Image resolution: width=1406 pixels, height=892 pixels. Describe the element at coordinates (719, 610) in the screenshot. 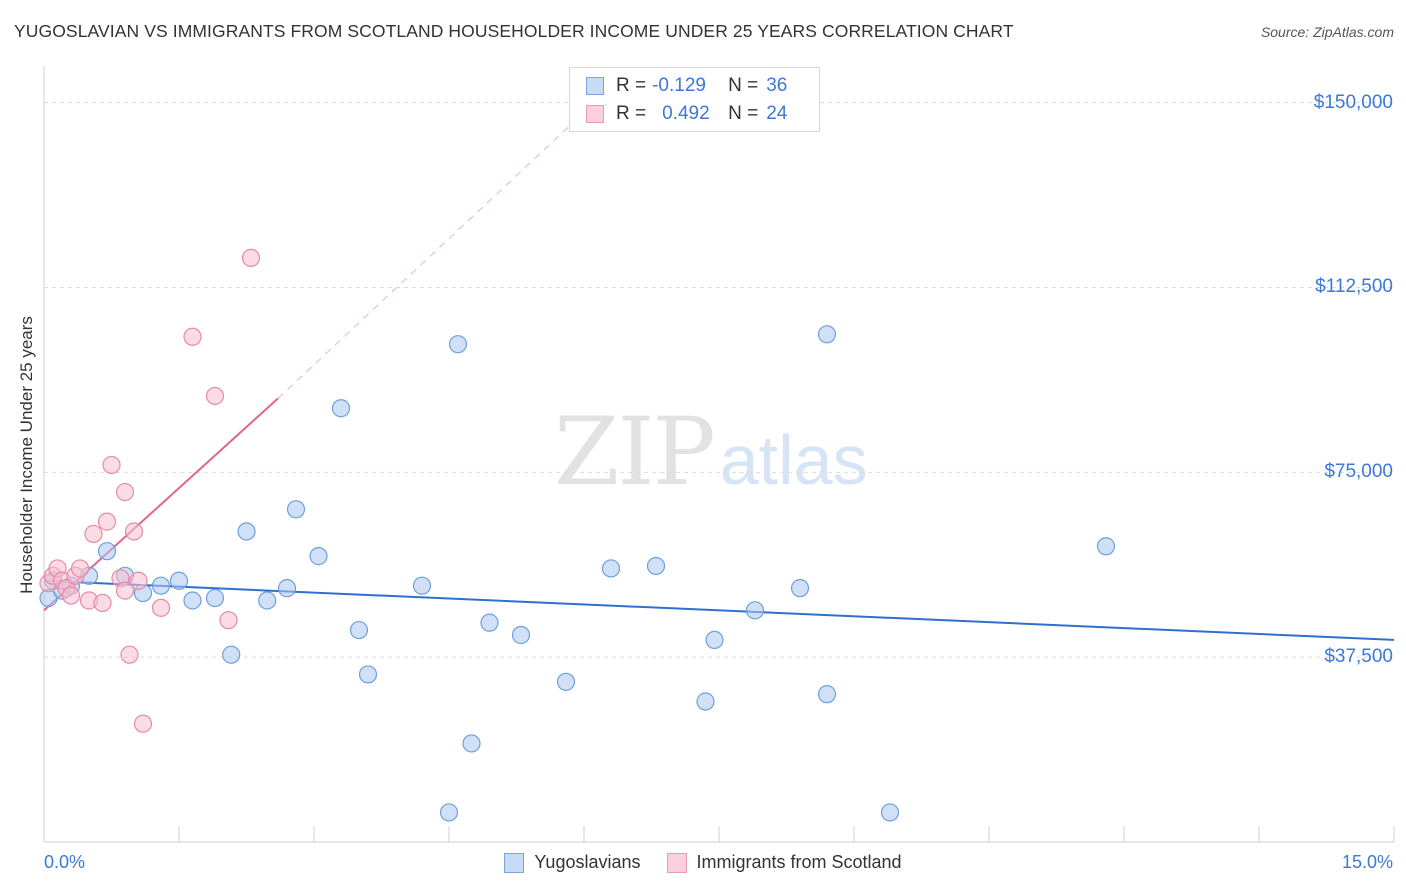

I see `trend-line-yugoslavians` at that location.